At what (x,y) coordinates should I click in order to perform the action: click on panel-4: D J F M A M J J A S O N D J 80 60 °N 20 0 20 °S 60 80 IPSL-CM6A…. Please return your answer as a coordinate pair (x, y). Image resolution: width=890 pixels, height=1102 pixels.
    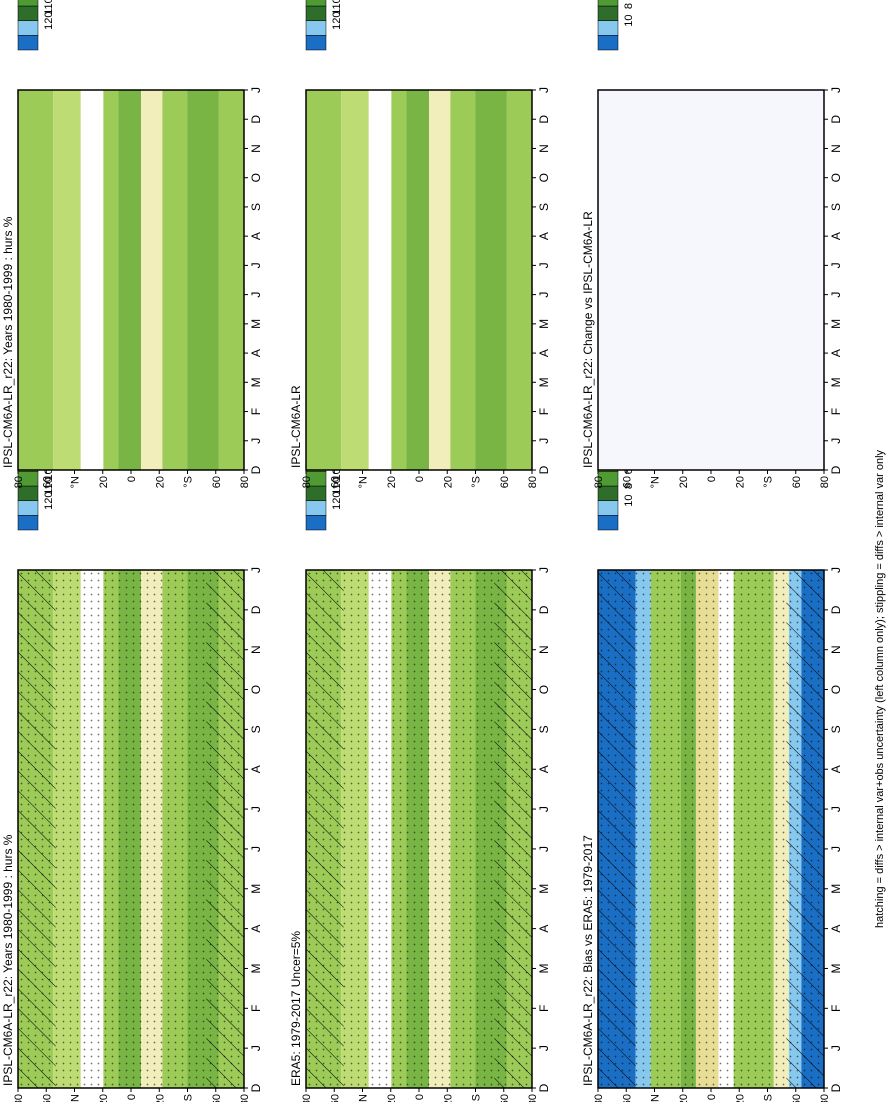
    Looking at the image, I should click on (420, 244).